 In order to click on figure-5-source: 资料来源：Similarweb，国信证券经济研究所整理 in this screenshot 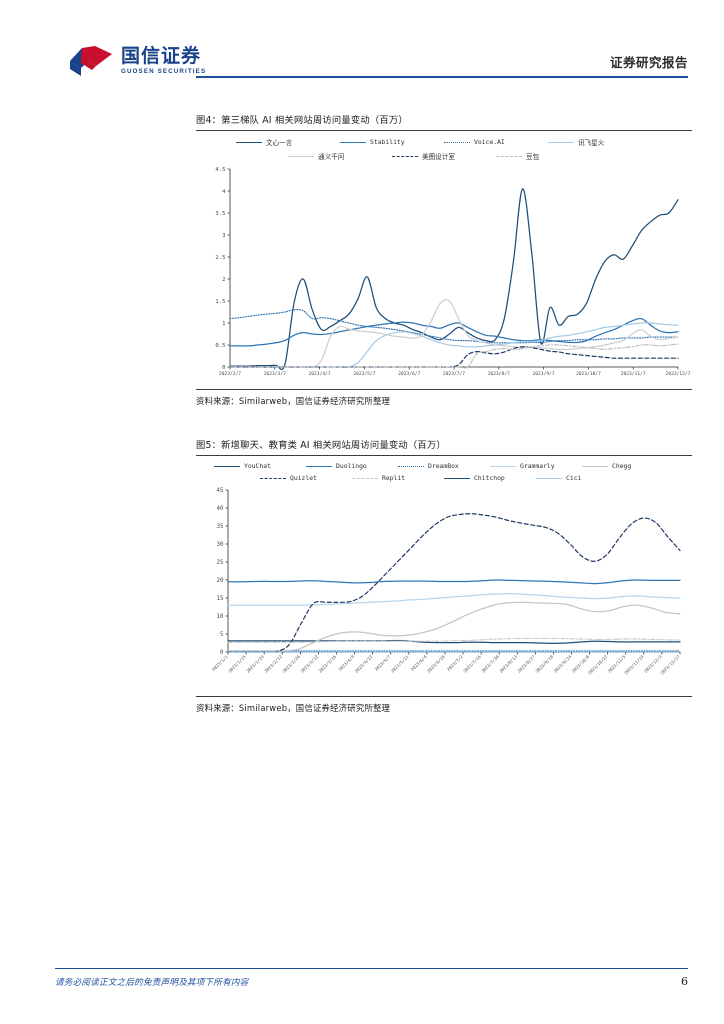, I will do `click(293, 708)`.